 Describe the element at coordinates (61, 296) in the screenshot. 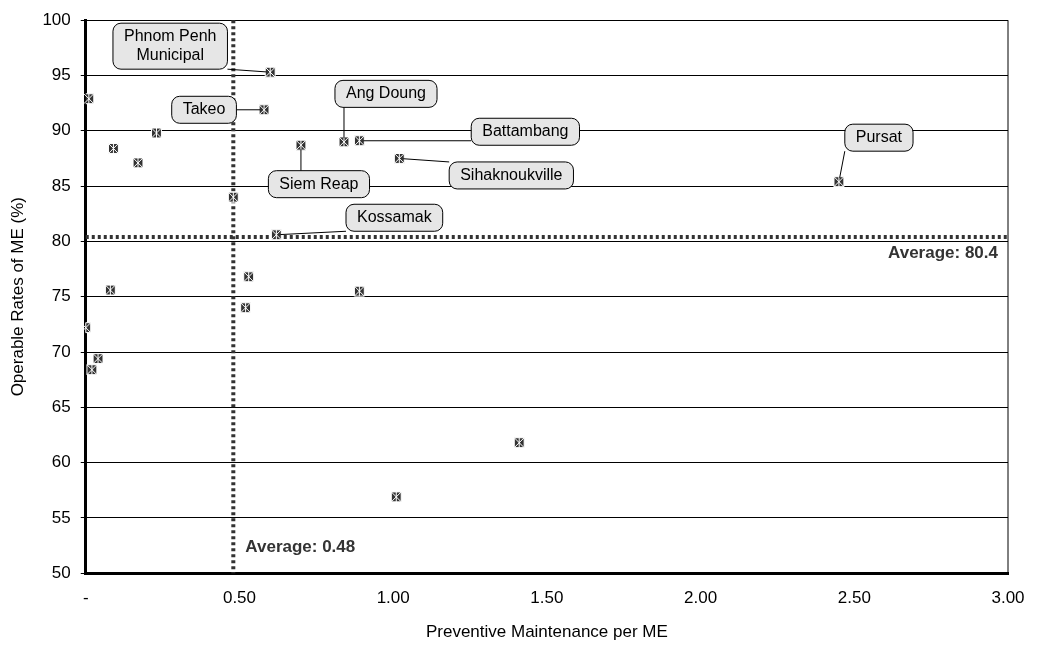

I see `y-tick-label: 75` at that location.